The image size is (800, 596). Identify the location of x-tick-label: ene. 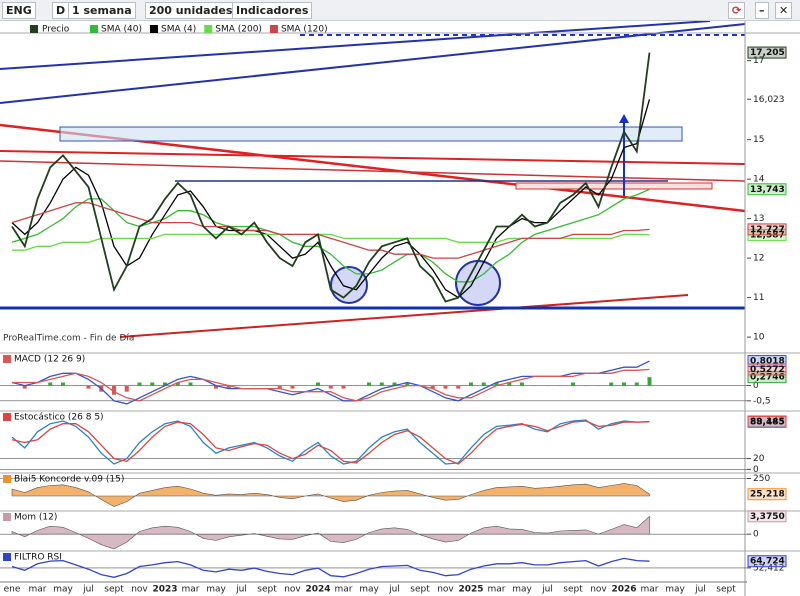
(12, 590).